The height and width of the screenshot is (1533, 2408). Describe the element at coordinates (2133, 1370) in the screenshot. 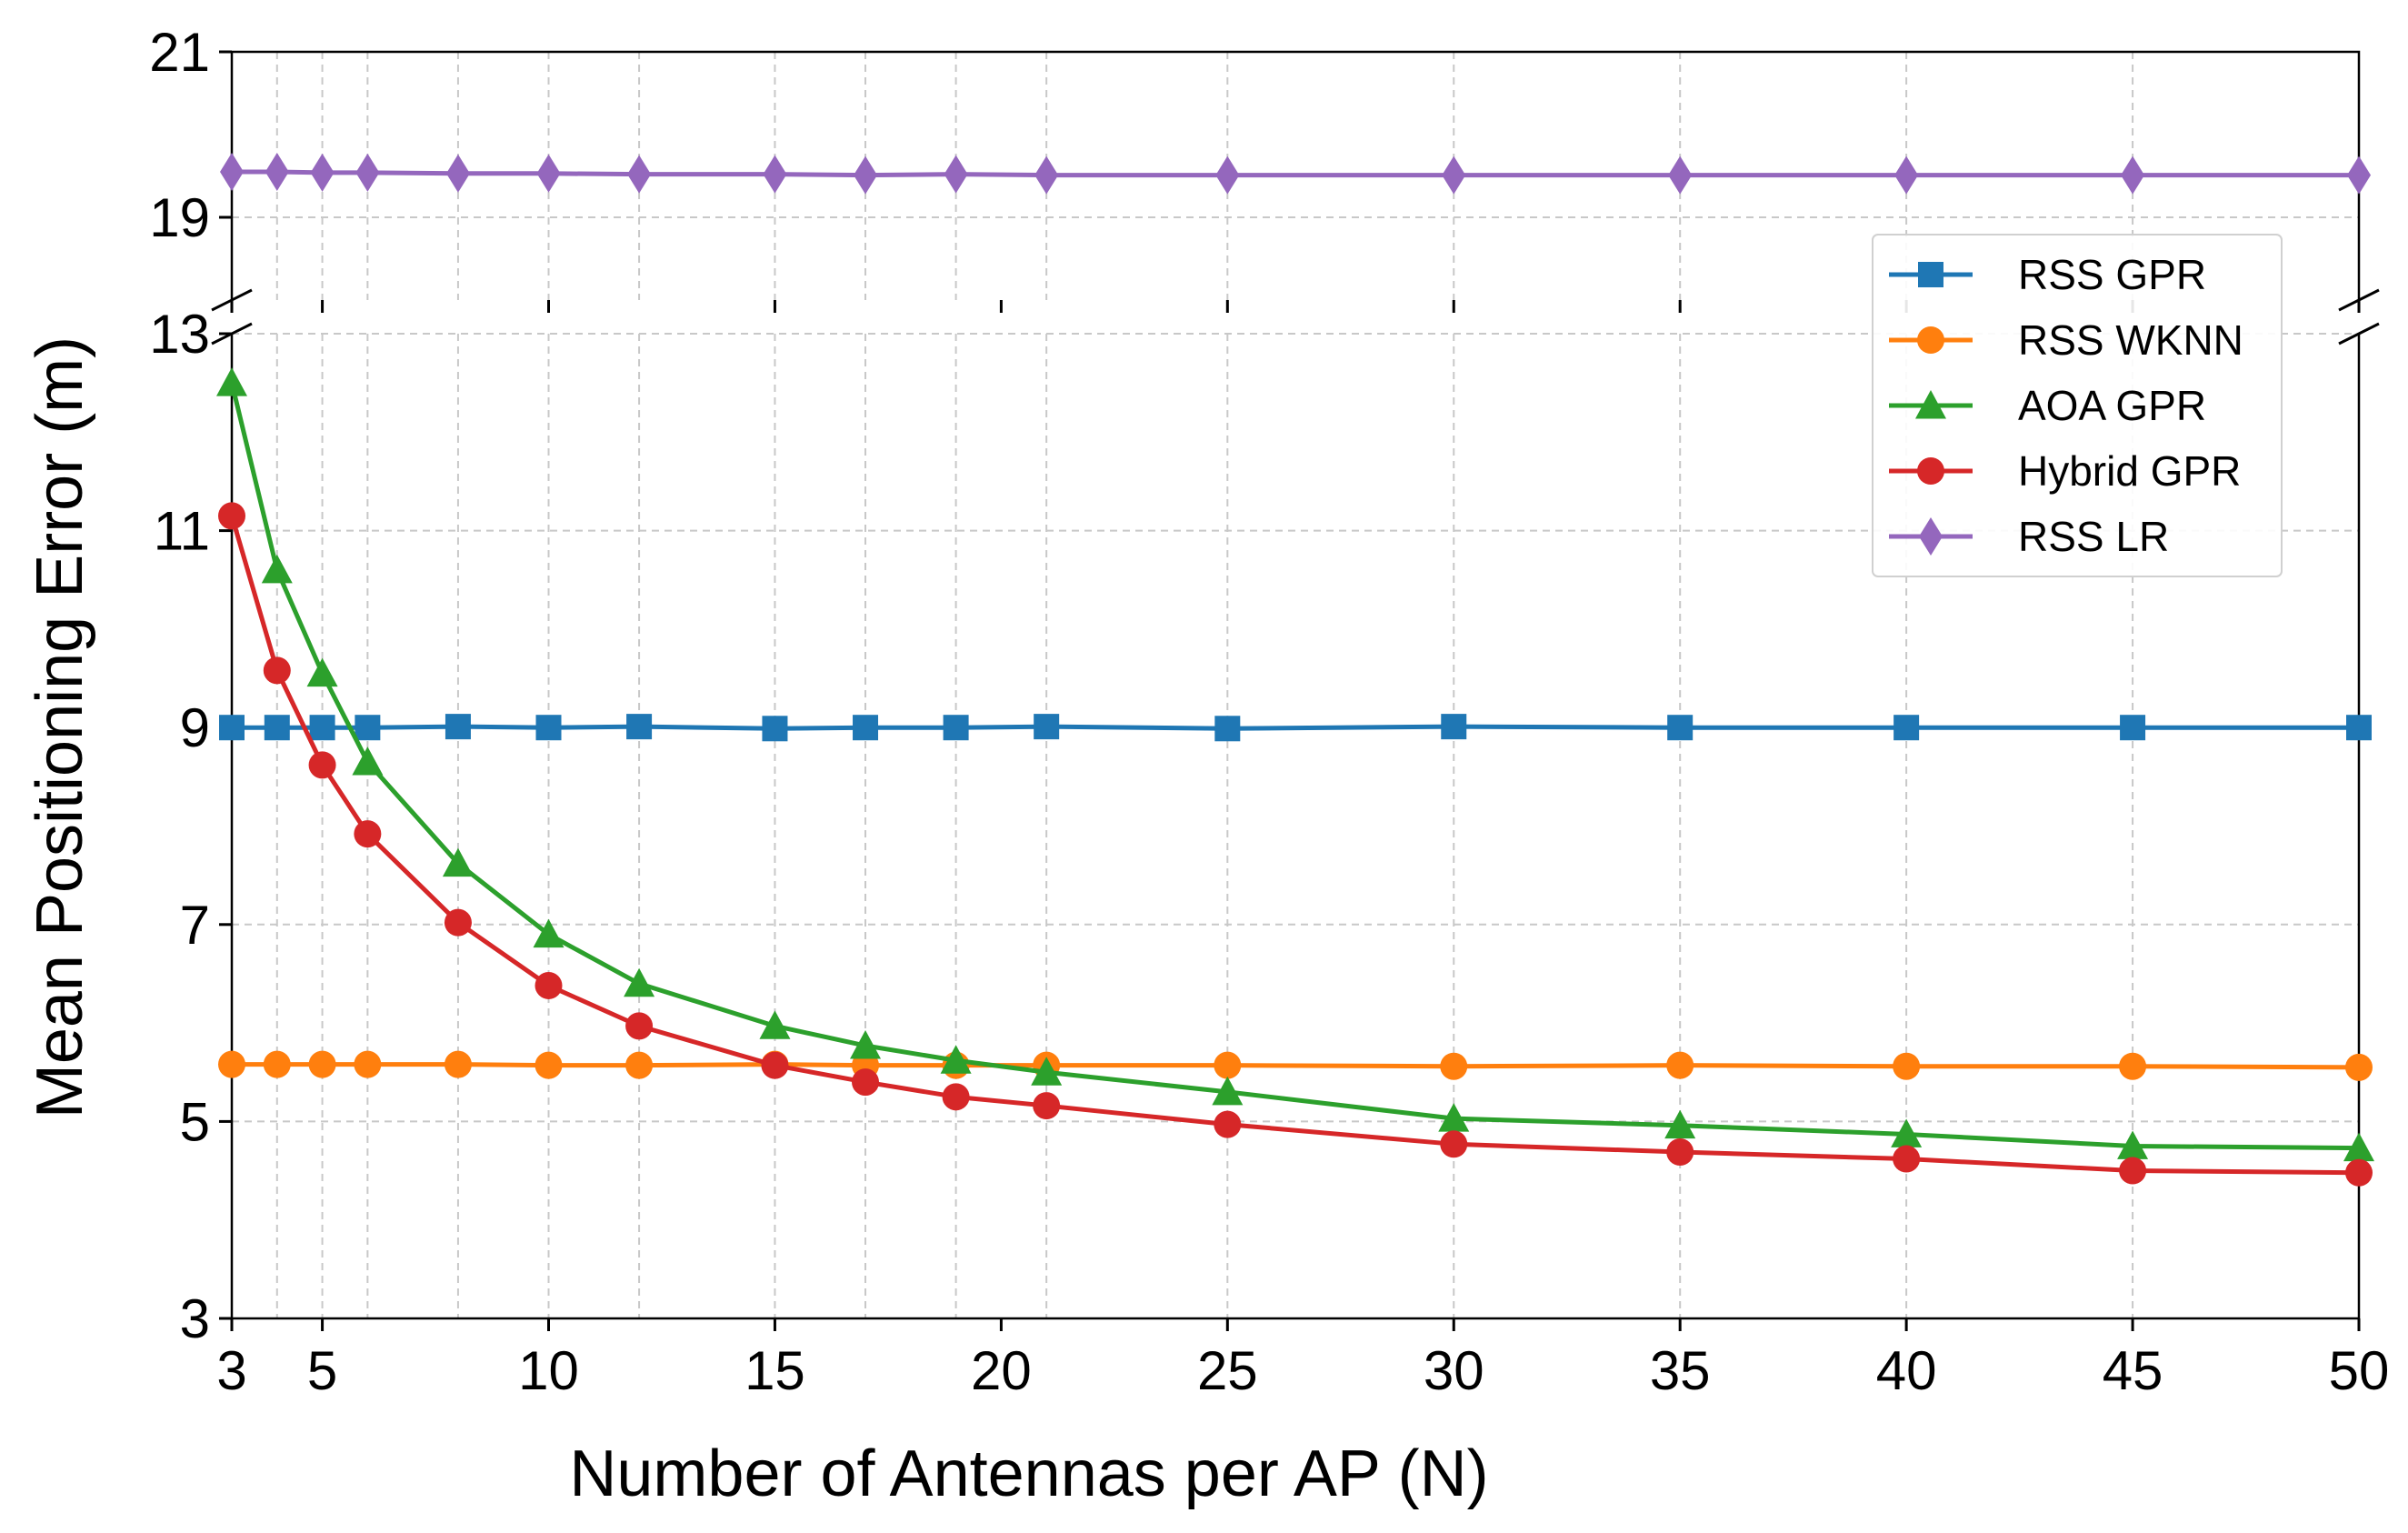

I see `x-tick-label: 45` at that location.